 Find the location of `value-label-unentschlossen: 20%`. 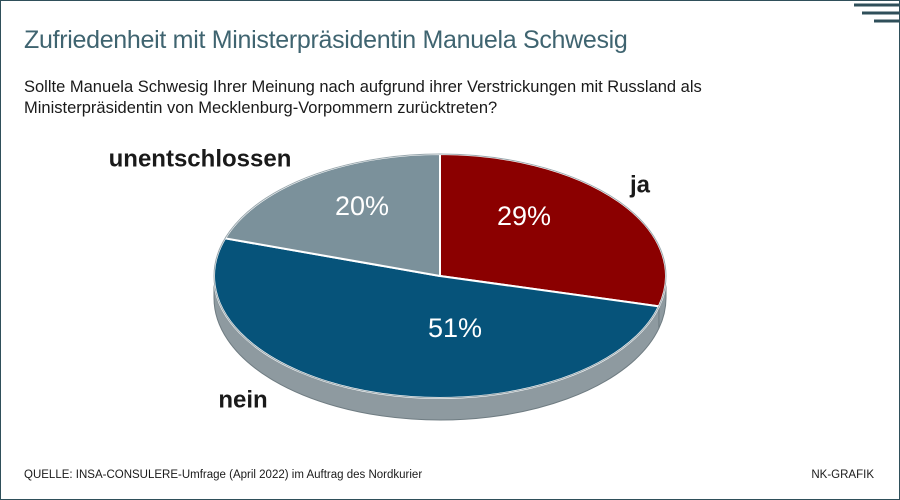

value-label-unentschlossen: 20% is located at coordinates (362, 206).